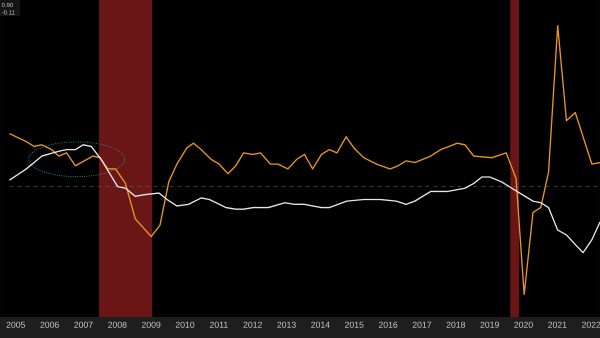  Describe the element at coordinates (151, 325) in the screenshot. I see `x-tick-label: 2009` at that location.